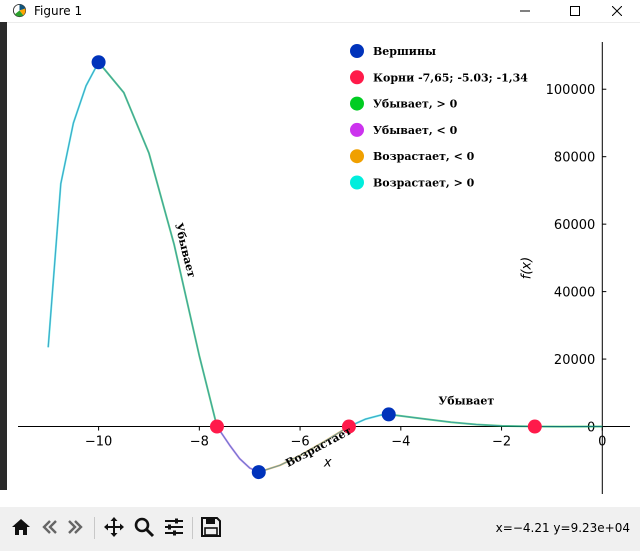 Image resolution: width=640 pixels, height=551 pixels. I want to click on maximize-icon, so click(575, 11).